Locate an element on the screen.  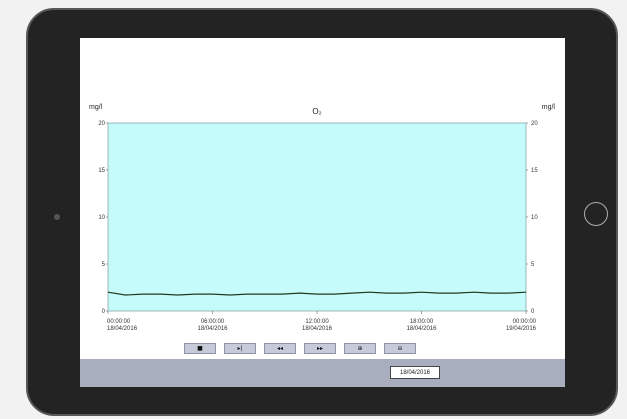
y-tick-label-right: 15 is located at coordinates (534, 171).